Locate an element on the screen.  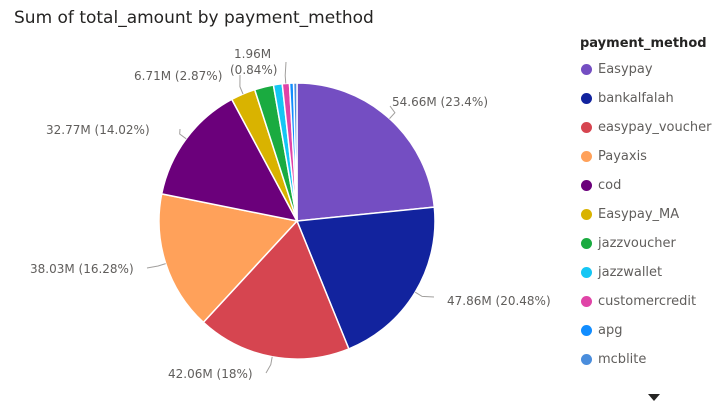
pie-slice-mcblite is located at coordinates (295, 152).